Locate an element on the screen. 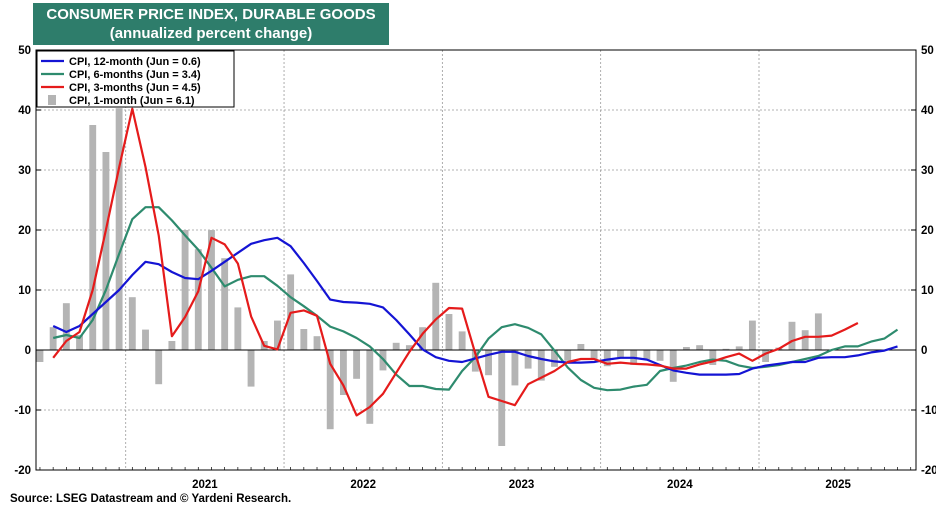 Image resolution: width=936 pixels, height=509 pixels. y-tick-label-left: 50 is located at coordinates (24, 51).